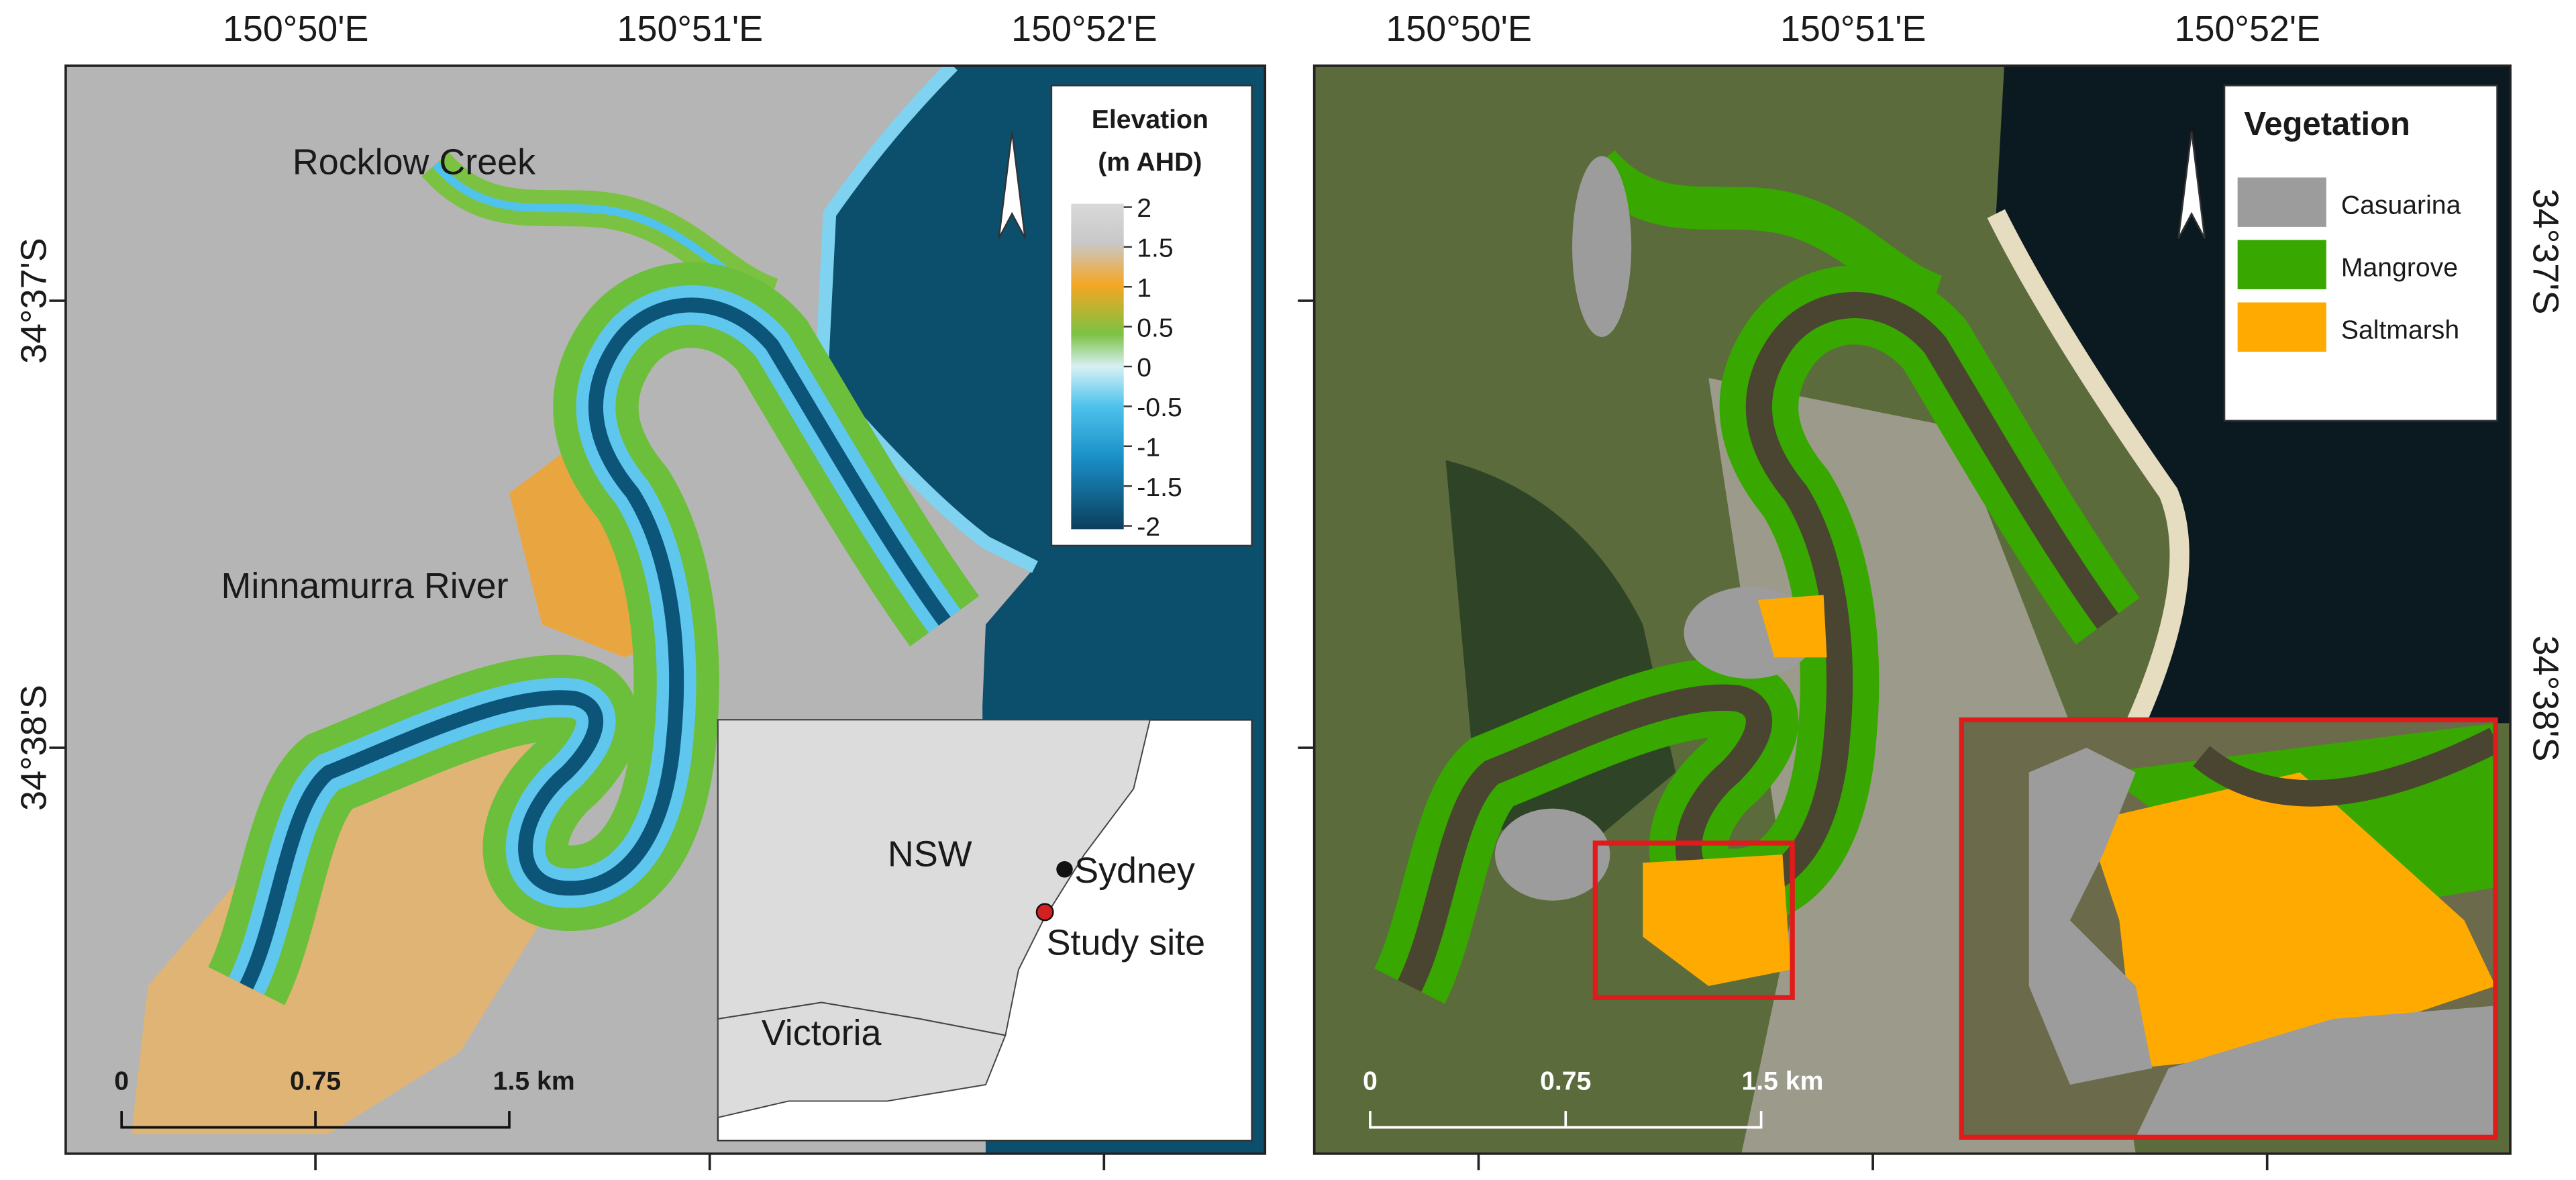  I want to click on zoom-frame, so click(2228, 928).